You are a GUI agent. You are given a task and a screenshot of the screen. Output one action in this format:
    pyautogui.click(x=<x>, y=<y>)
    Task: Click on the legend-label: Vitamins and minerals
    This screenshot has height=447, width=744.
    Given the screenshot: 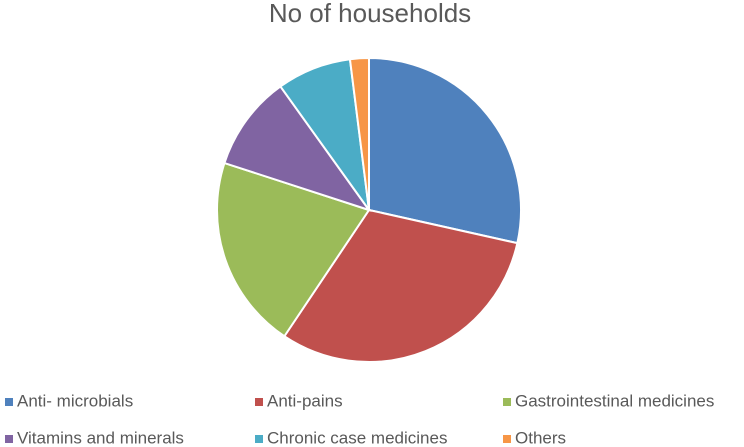 What is the action you would take?
    pyautogui.click(x=100, y=437)
    